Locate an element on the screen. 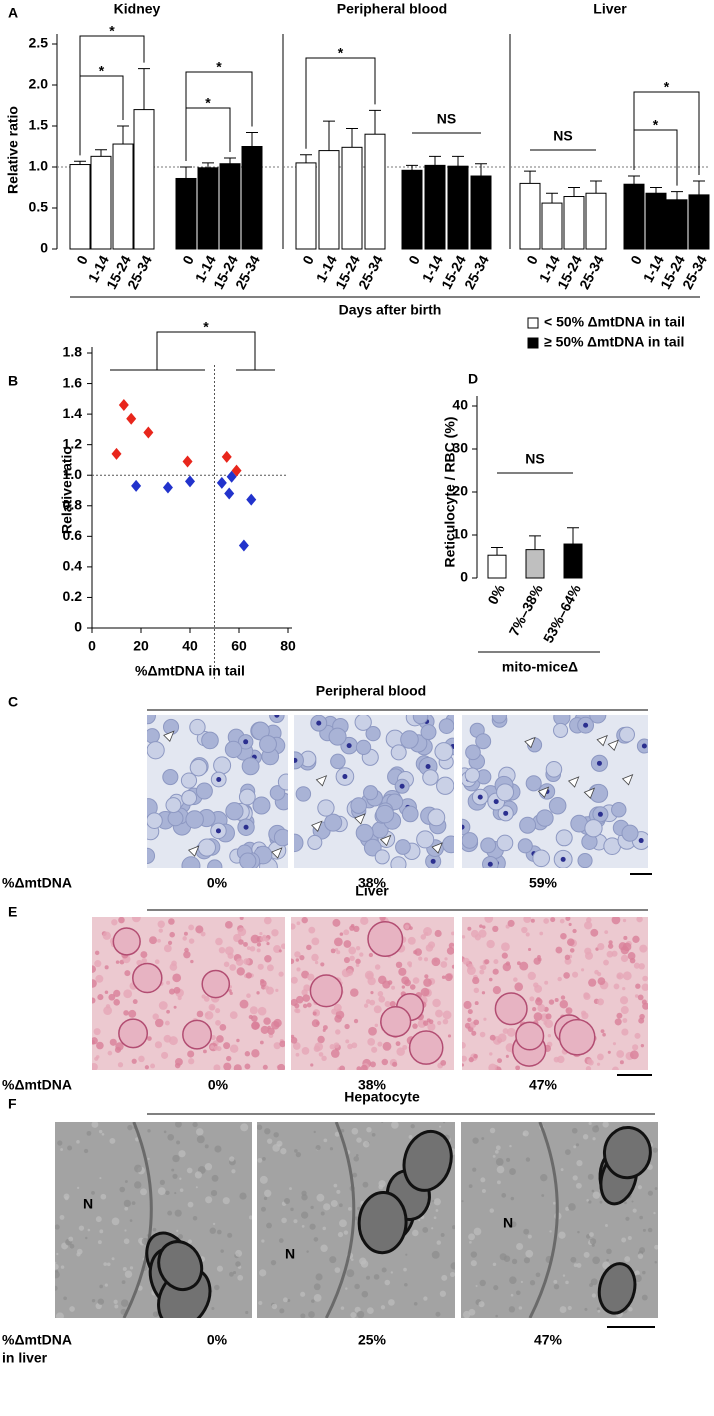  x-axis-label: mito-miceΔ is located at coordinates (540, 667).